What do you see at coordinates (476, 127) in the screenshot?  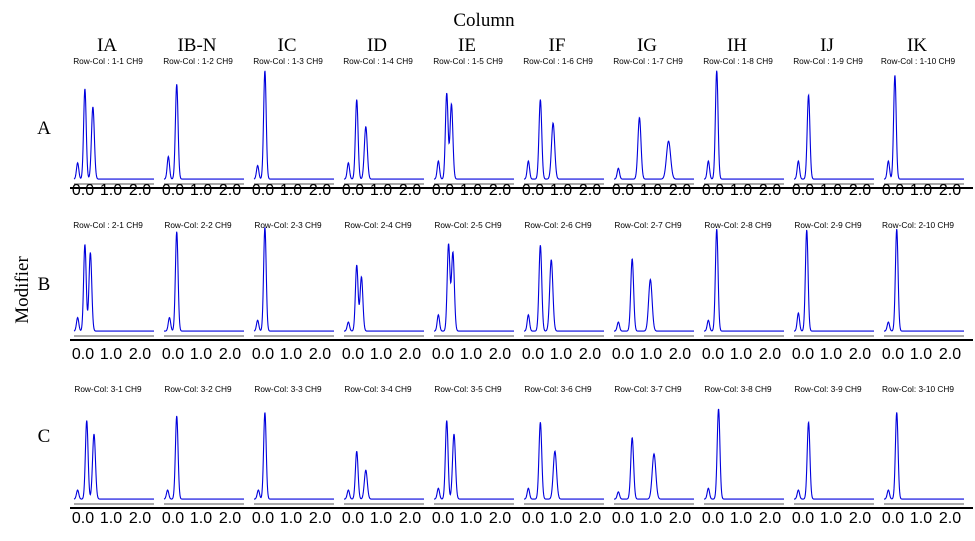 I see `chromatogram-panel: Row-Col : 1-5 CH9 0.0 1.0 2.0` at bounding box center [476, 127].